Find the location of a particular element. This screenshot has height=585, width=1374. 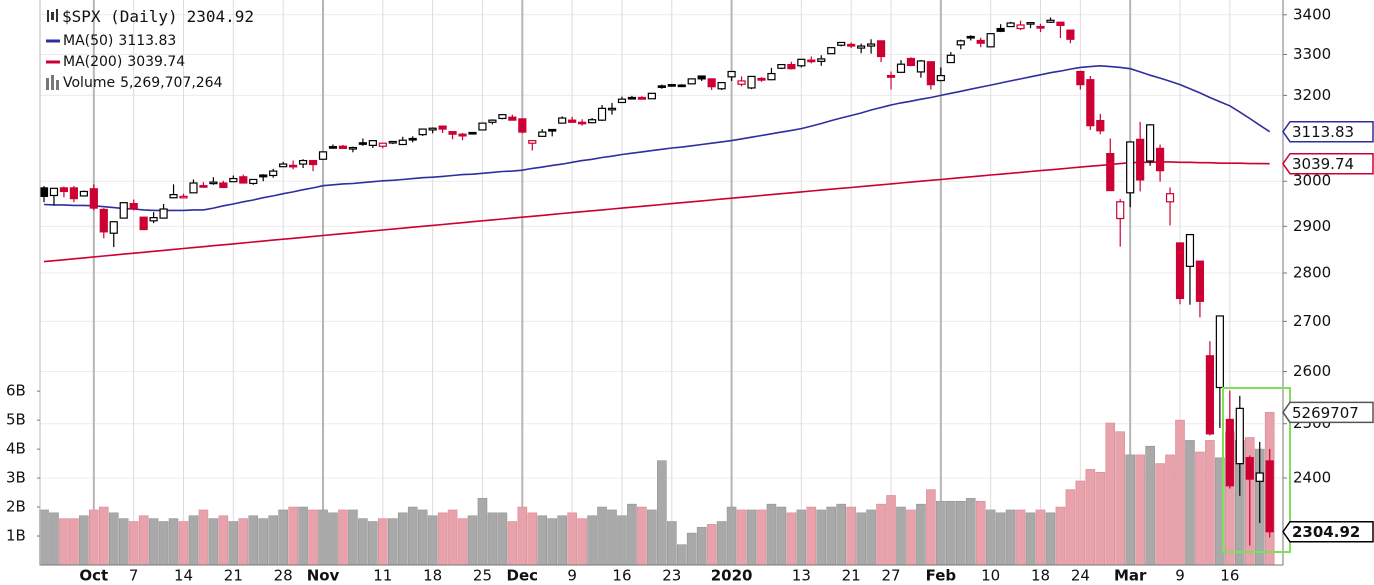

y2-tick-label: 5B is located at coordinates (16, 420).